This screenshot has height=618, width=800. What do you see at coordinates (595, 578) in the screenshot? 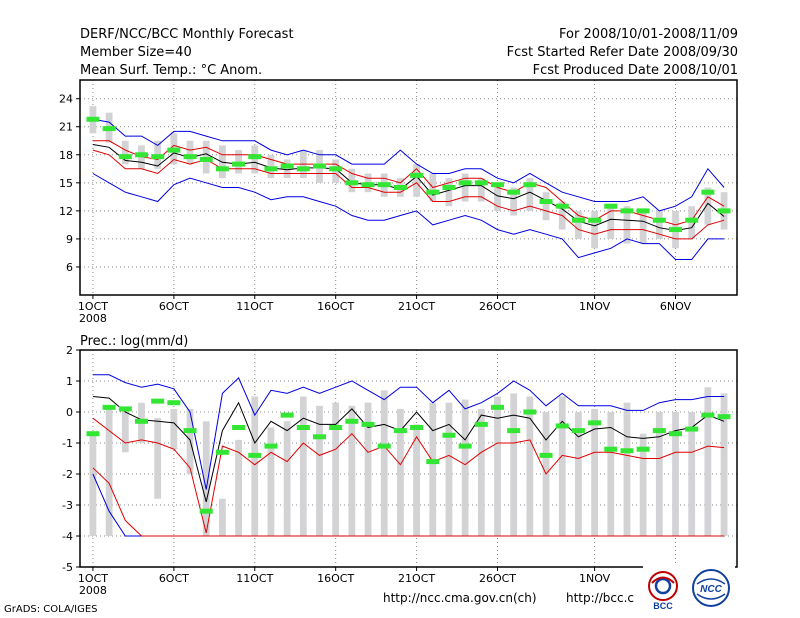
I see `x-tick-label: 1NOV` at bounding box center [595, 578].